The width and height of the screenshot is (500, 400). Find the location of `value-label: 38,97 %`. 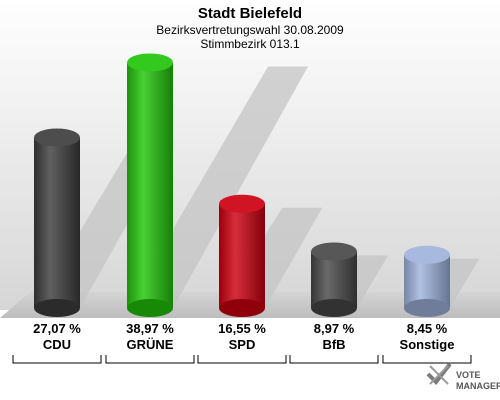

value-label: 38,97 % is located at coordinates (150, 328).